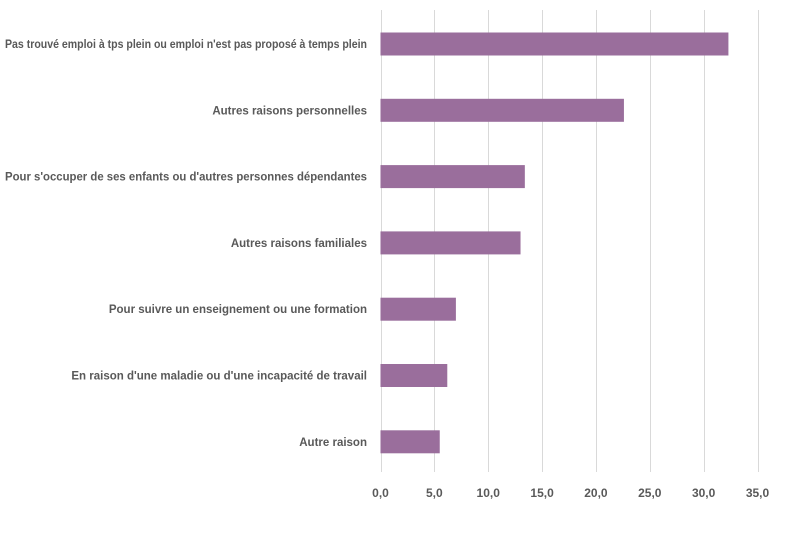 This screenshot has width=800, height=537. Describe the element at coordinates (299, 244) in the screenshot. I see `category-label: Autres raisons familiales` at that location.